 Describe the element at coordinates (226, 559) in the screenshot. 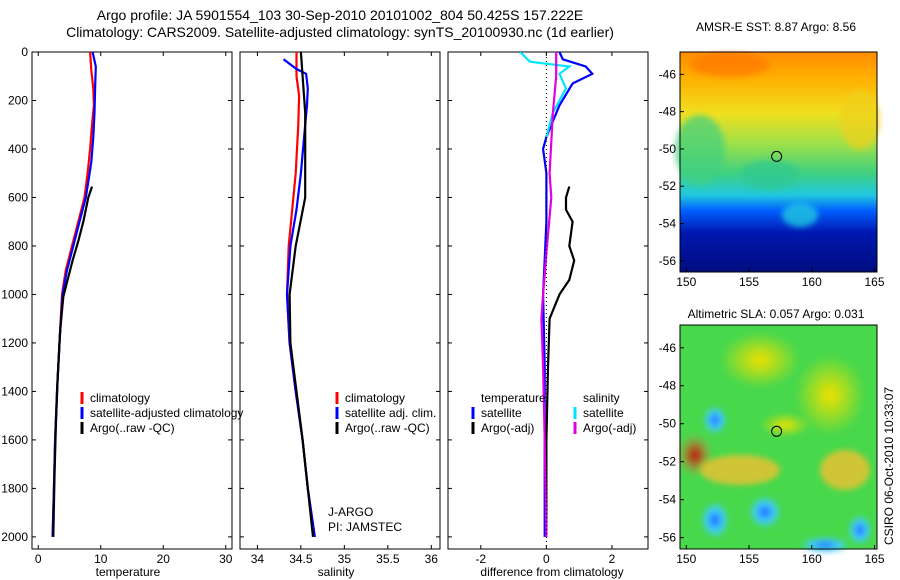

I see `x-tick-label: 30` at that location.